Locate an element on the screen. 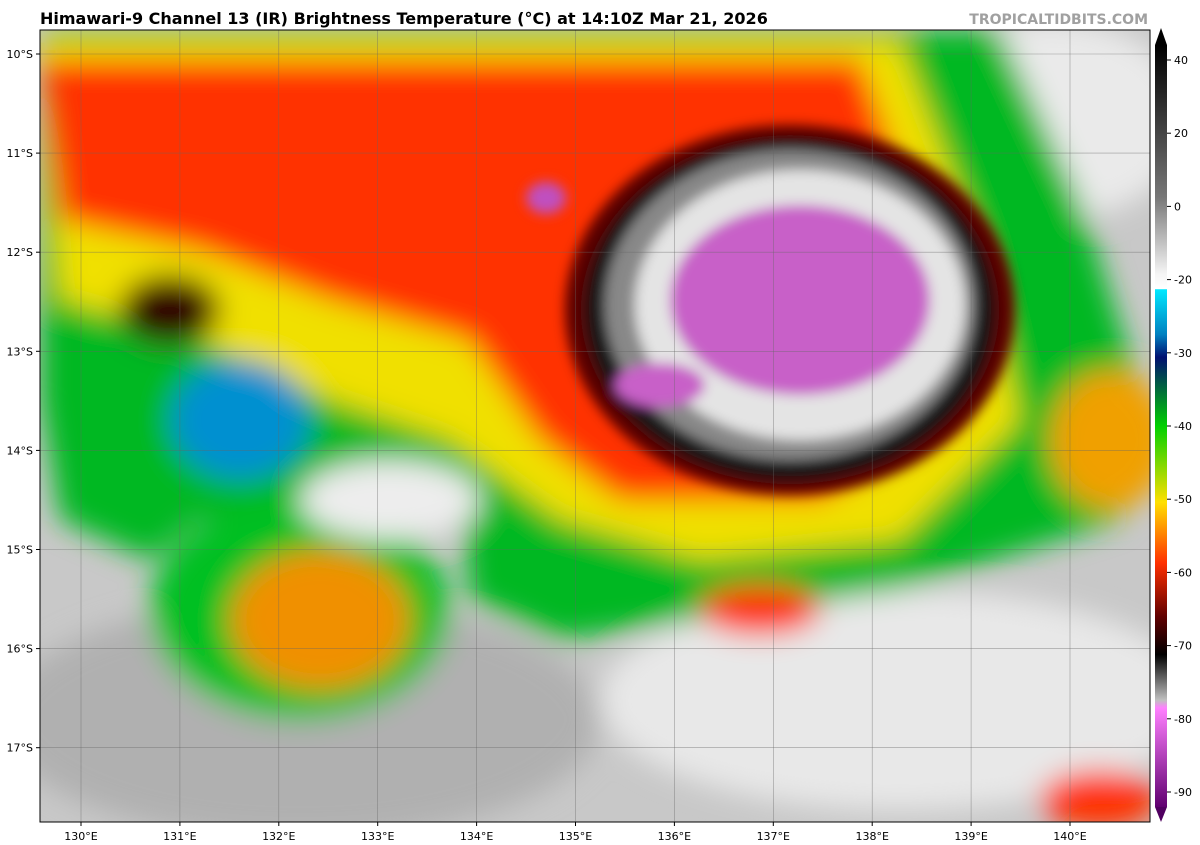  colorbar-label: -80 is located at coordinates (1183, 719).